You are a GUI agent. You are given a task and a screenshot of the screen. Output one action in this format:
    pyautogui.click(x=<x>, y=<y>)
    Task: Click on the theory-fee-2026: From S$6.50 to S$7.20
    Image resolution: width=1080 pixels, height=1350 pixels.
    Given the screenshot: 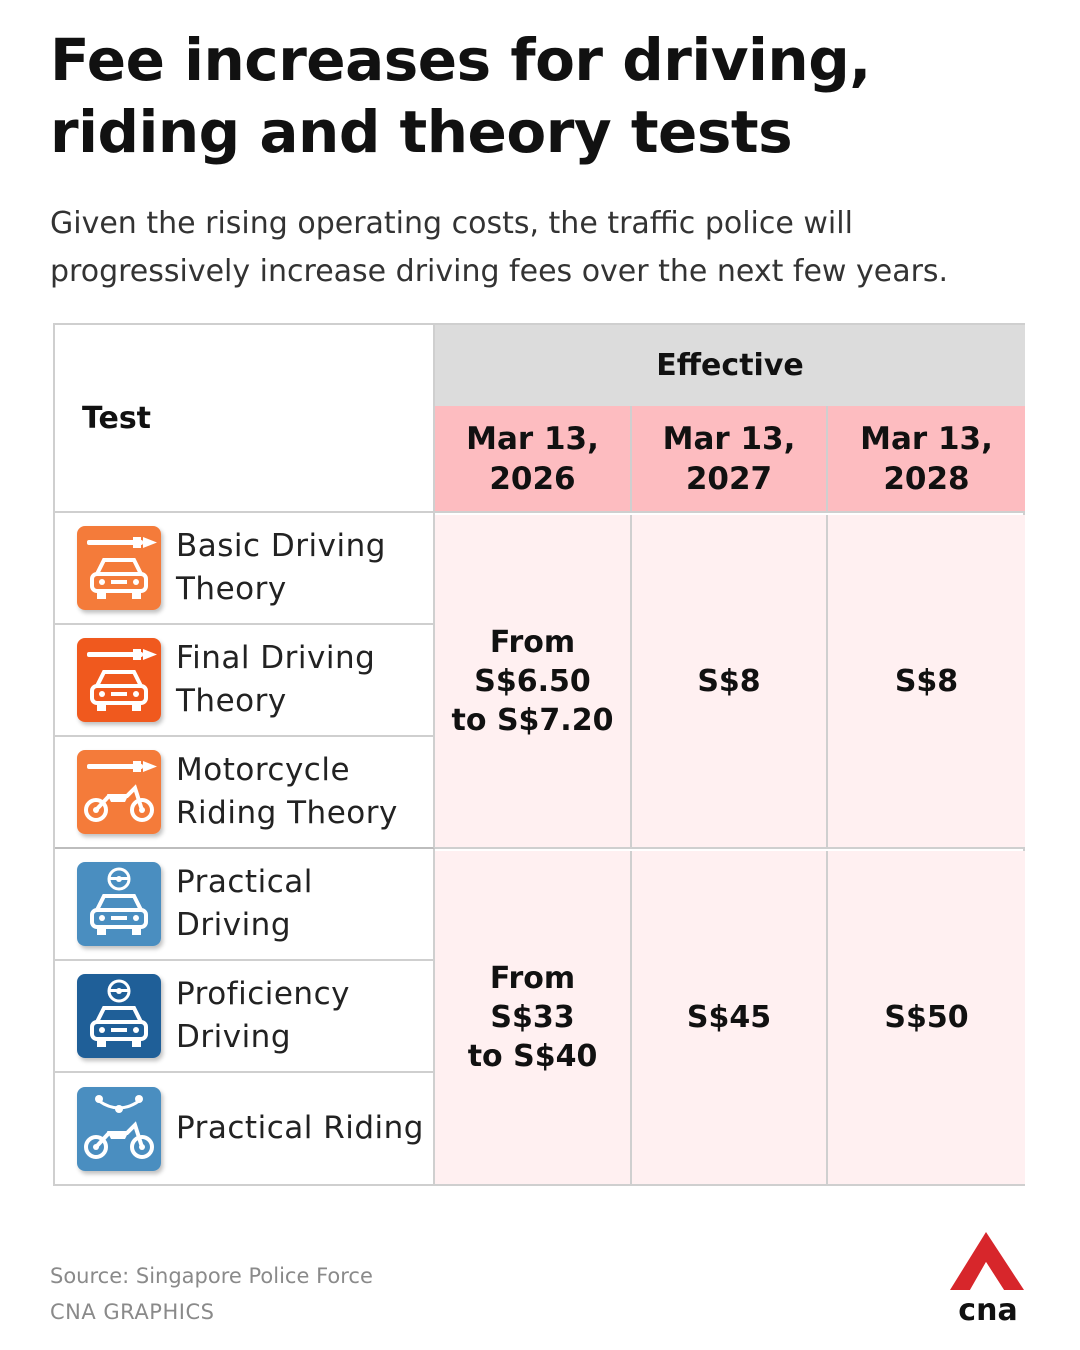 What is the action you would take?
    pyautogui.click(x=533, y=682)
    